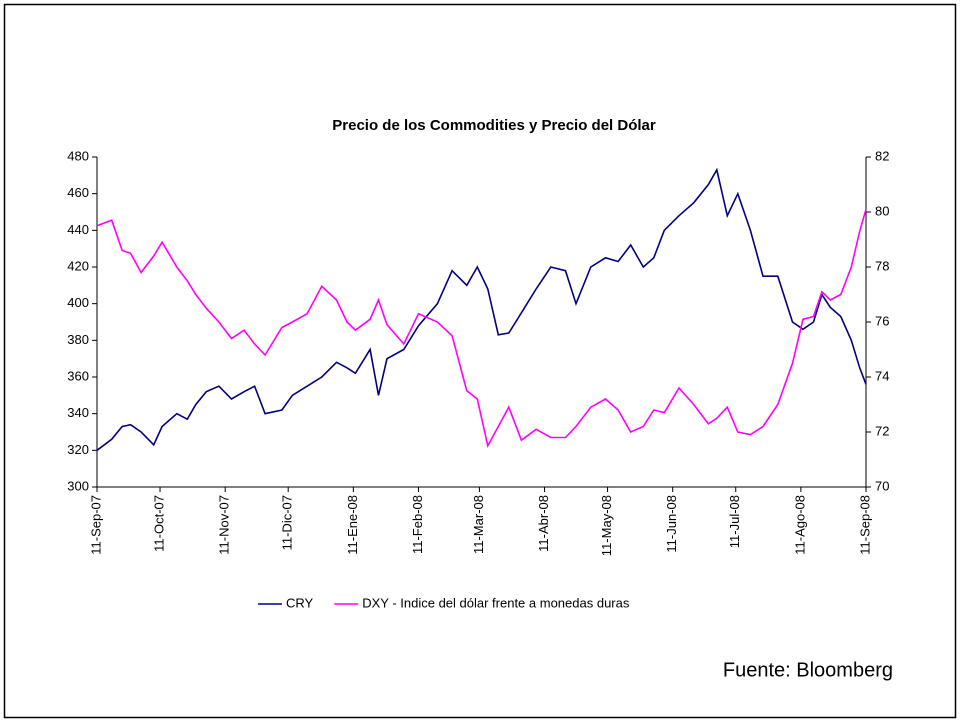 This screenshot has height=722, width=960. What do you see at coordinates (671, 524) in the screenshot?
I see `x-tick-label: 11-Jun-08` at bounding box center [671, 524].